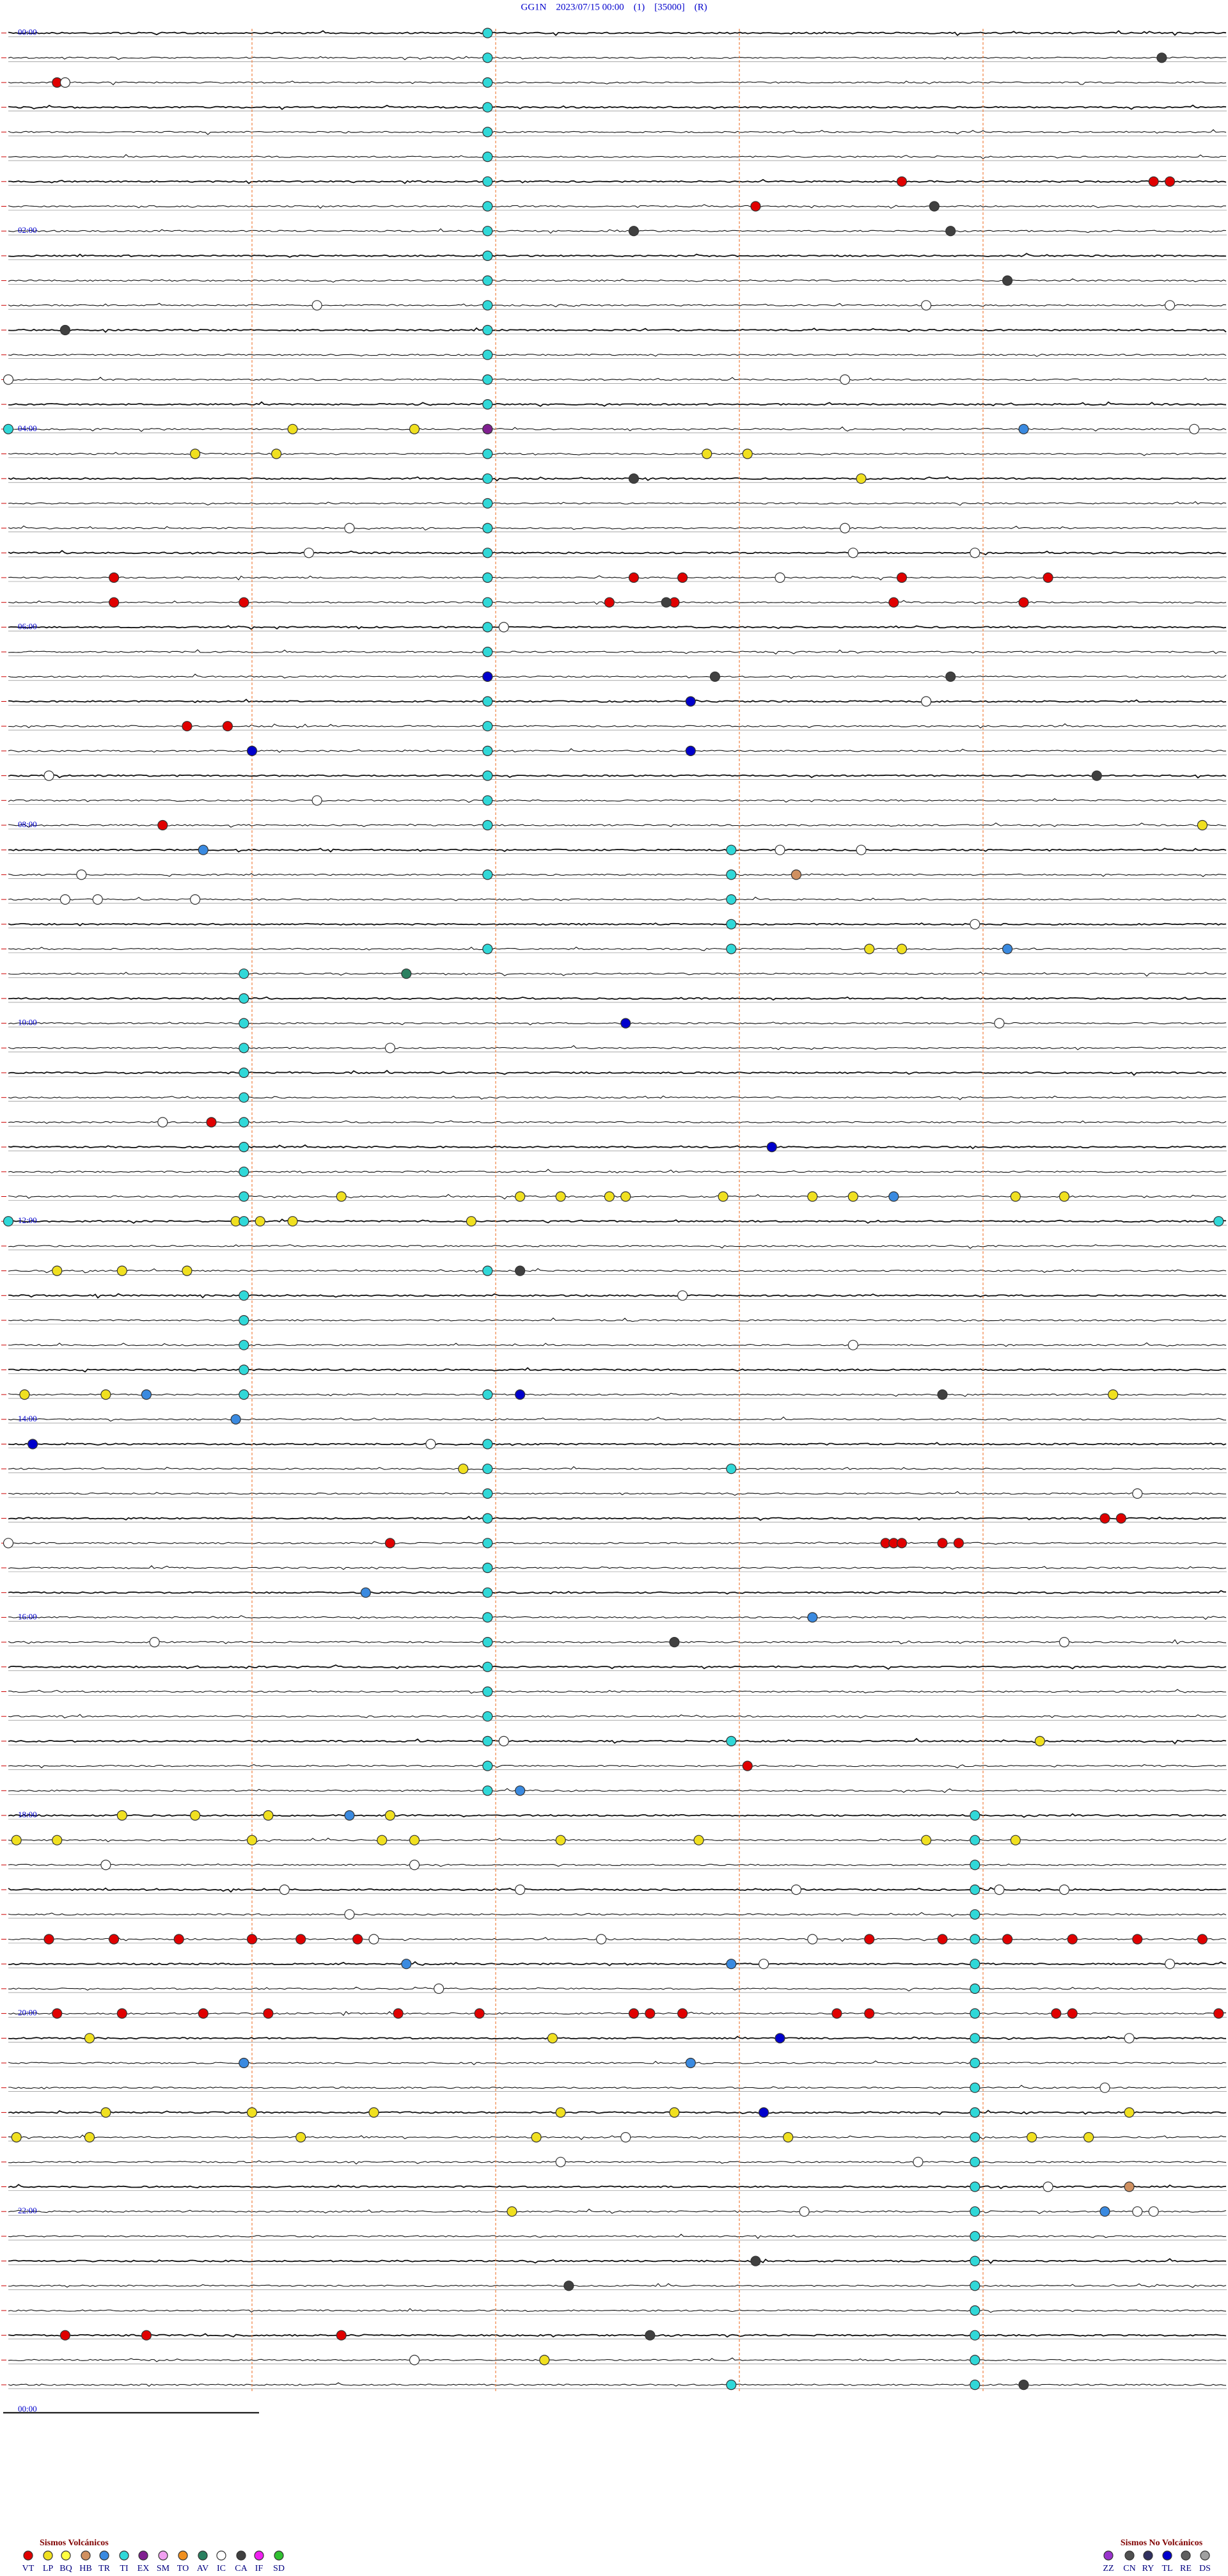 This screenshot has width=1228, height=2576. I want to click on legend-label: SD, so click(279, 2568).